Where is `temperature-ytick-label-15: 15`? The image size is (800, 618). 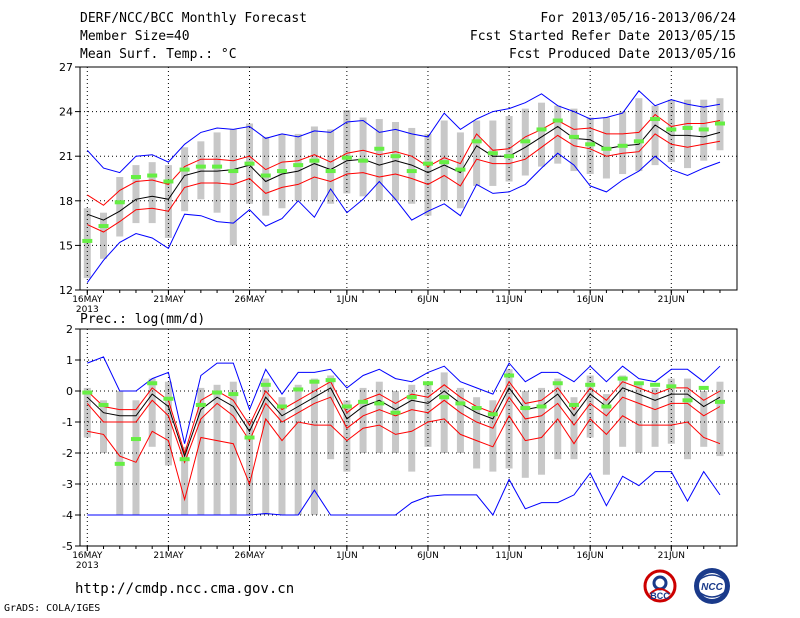 temperature-ytick-label-15: 15 is located at coordinates (66, 245).